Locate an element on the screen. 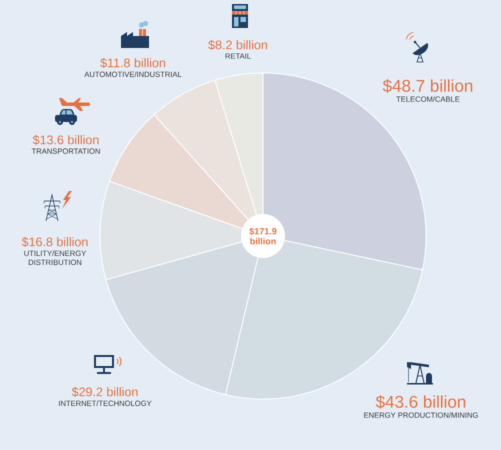 The height and width of the screenshot is (450, 501). data-label: $11.8 billion is located at coordinates (133, 63).